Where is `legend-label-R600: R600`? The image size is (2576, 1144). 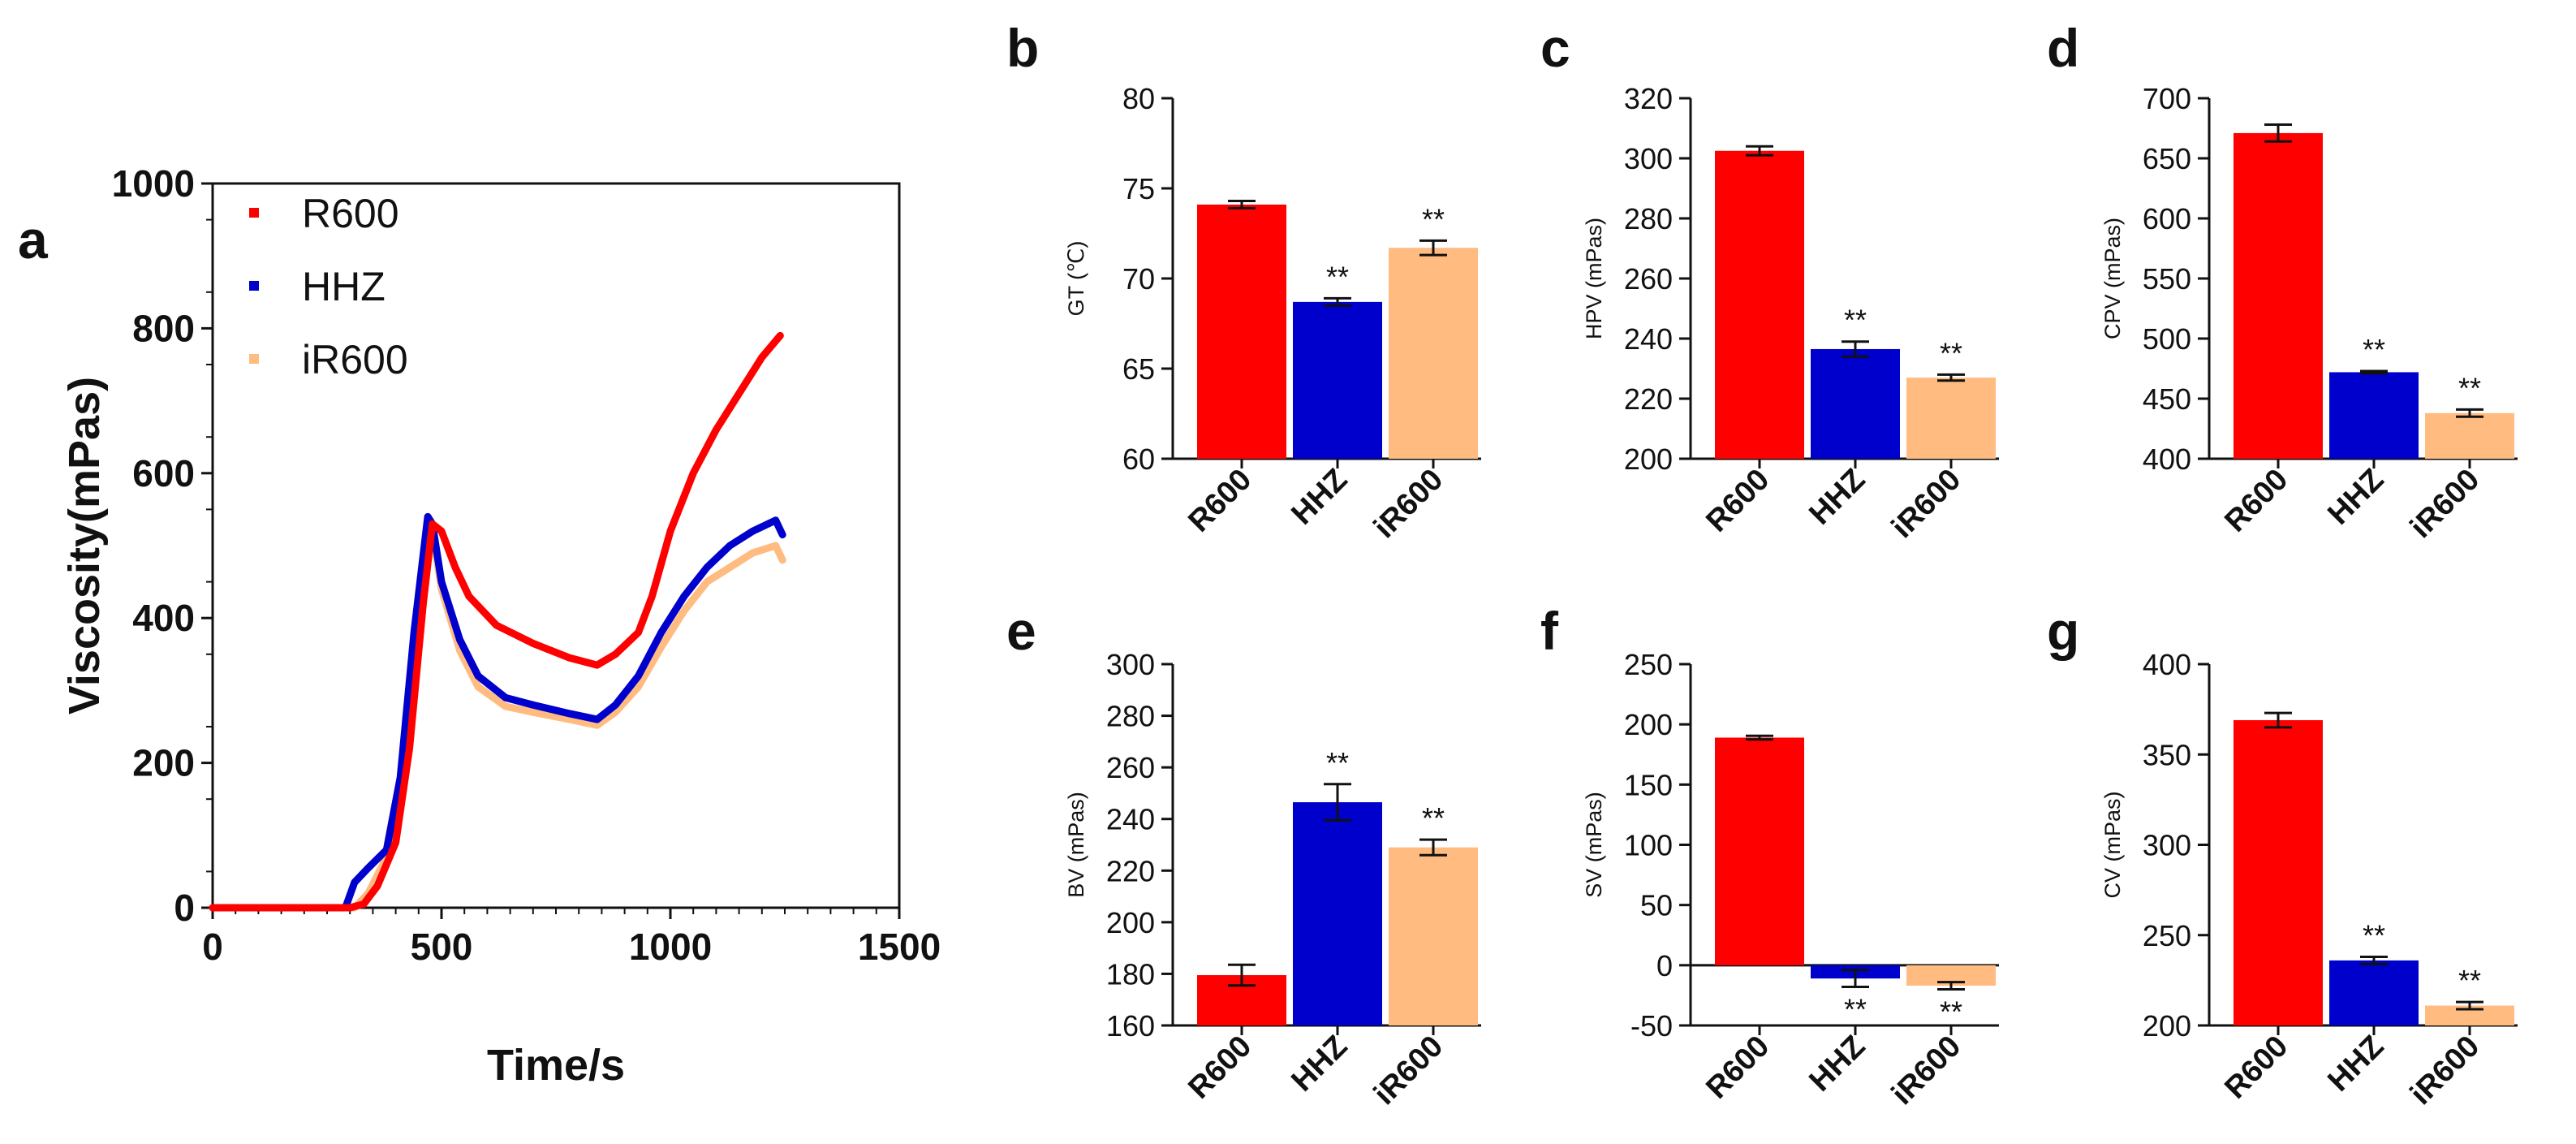
legend-label-R600: R600 is located at coordinates (351, 213).